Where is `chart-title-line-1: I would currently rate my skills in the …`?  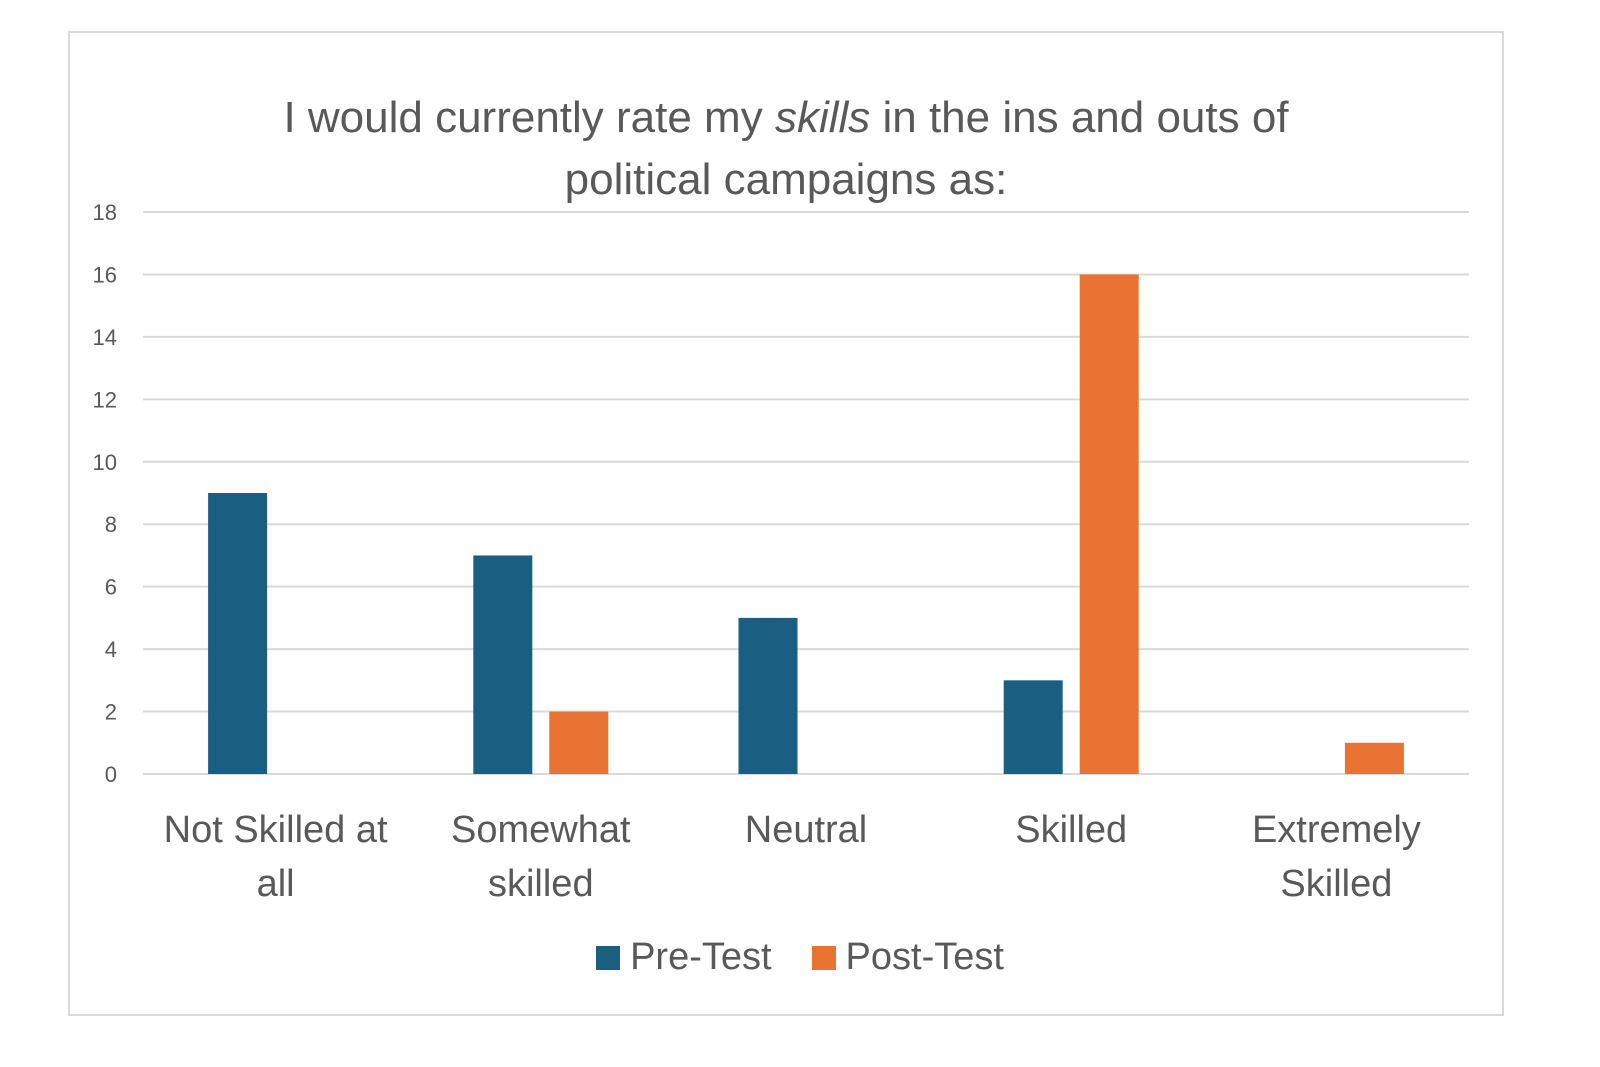 chart-title-line-1: I would currently rate my skills in the … is located at coordinates (786, 118).